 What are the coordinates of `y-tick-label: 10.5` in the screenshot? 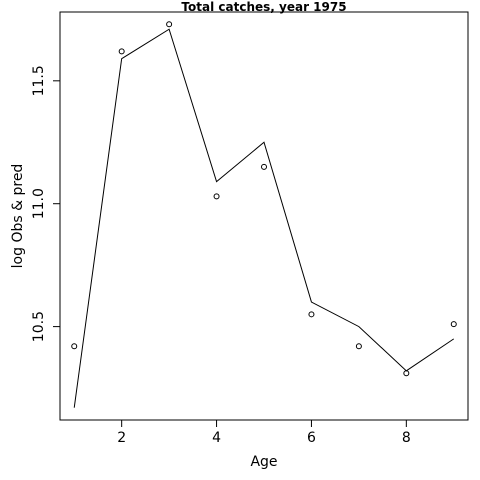 It's located at (39, 326).